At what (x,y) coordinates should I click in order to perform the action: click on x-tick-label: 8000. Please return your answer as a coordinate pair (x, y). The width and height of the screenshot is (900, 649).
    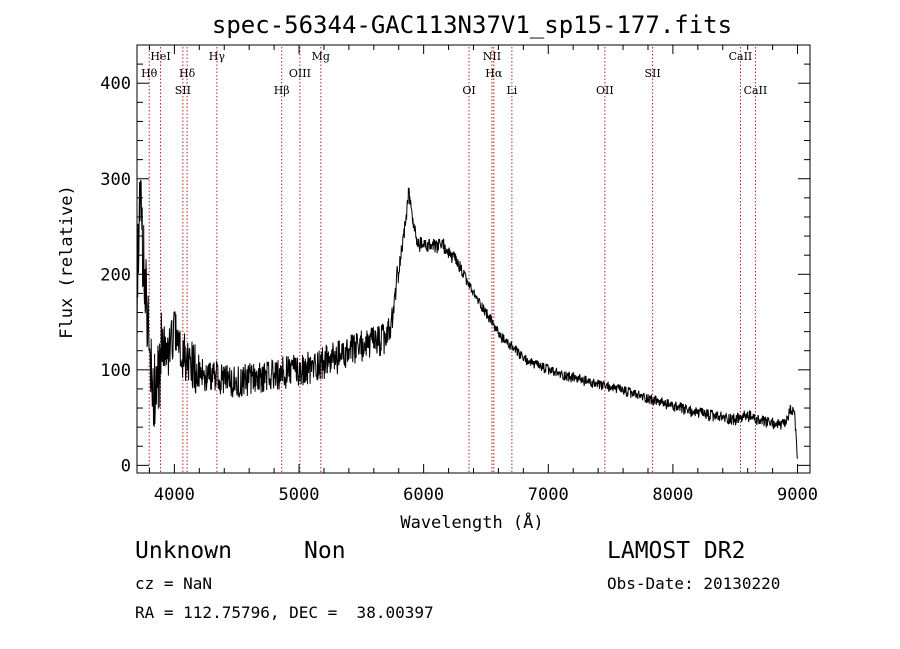
    Looking at the image, I should click on (672, 495).